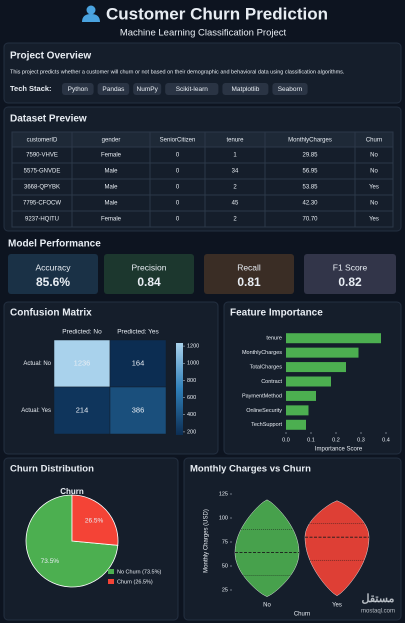  What do you see at coordinates (138, 332) in the screenshot?
I see `x-tick-label: Predicted: Yes` at bounding box center [138, 332].